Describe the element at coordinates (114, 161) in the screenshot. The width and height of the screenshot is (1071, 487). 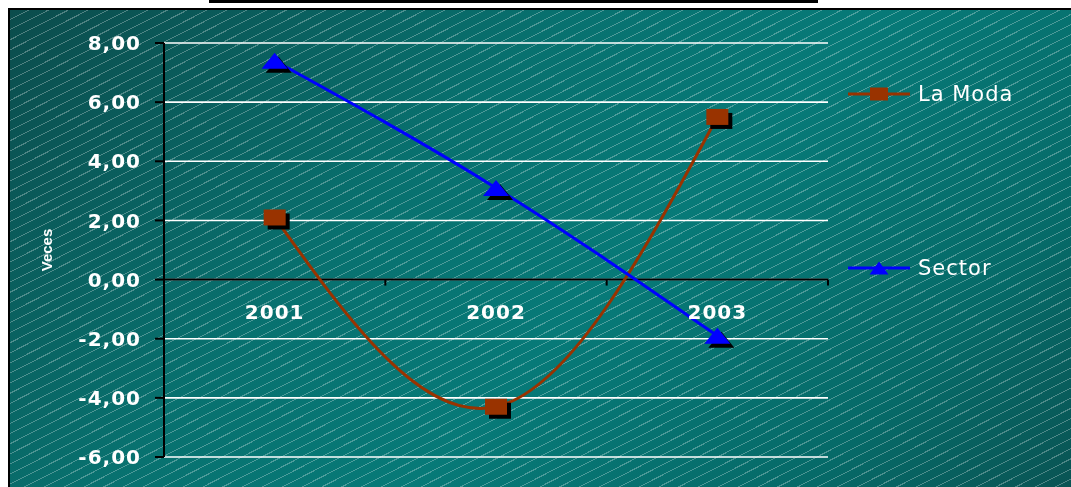
I see `y-tick-label: 4,00` at that location.